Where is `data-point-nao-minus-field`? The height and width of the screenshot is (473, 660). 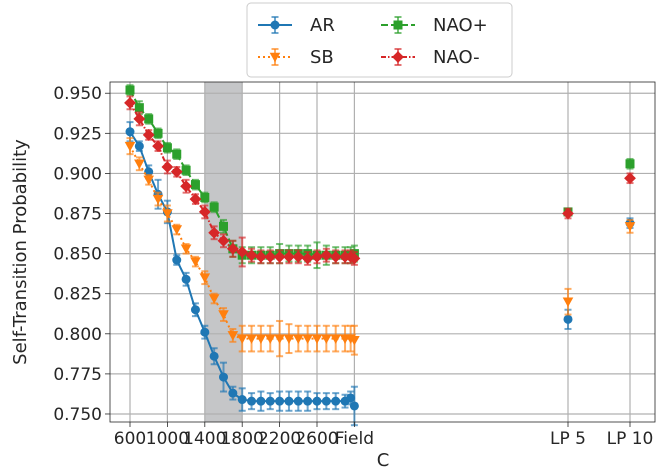 data-point-nao-minus-field is located at coordinates (354, 258).